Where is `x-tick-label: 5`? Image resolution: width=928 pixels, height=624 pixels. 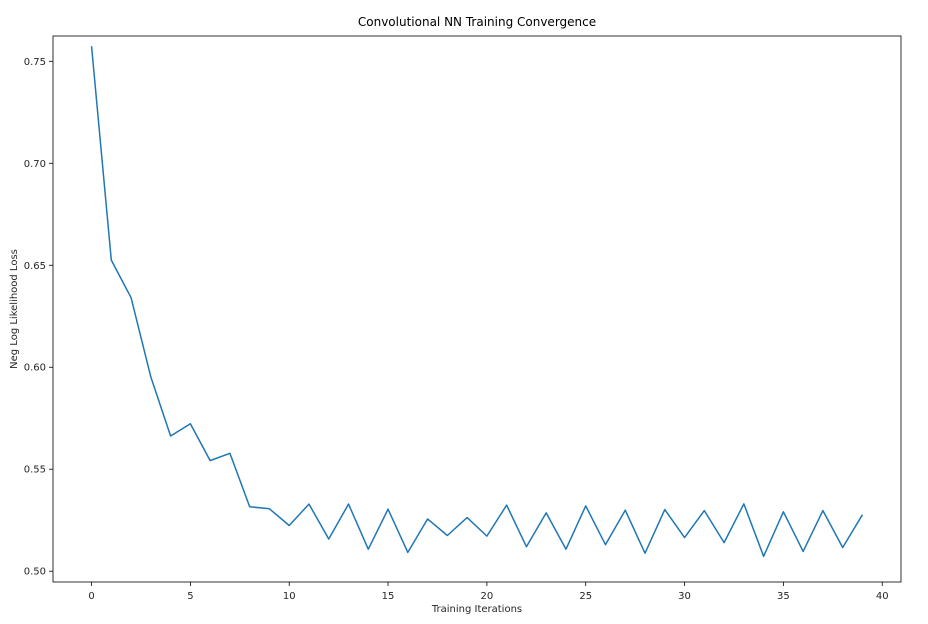
x-tick-label: 5 is located at coordinates (190, 596).